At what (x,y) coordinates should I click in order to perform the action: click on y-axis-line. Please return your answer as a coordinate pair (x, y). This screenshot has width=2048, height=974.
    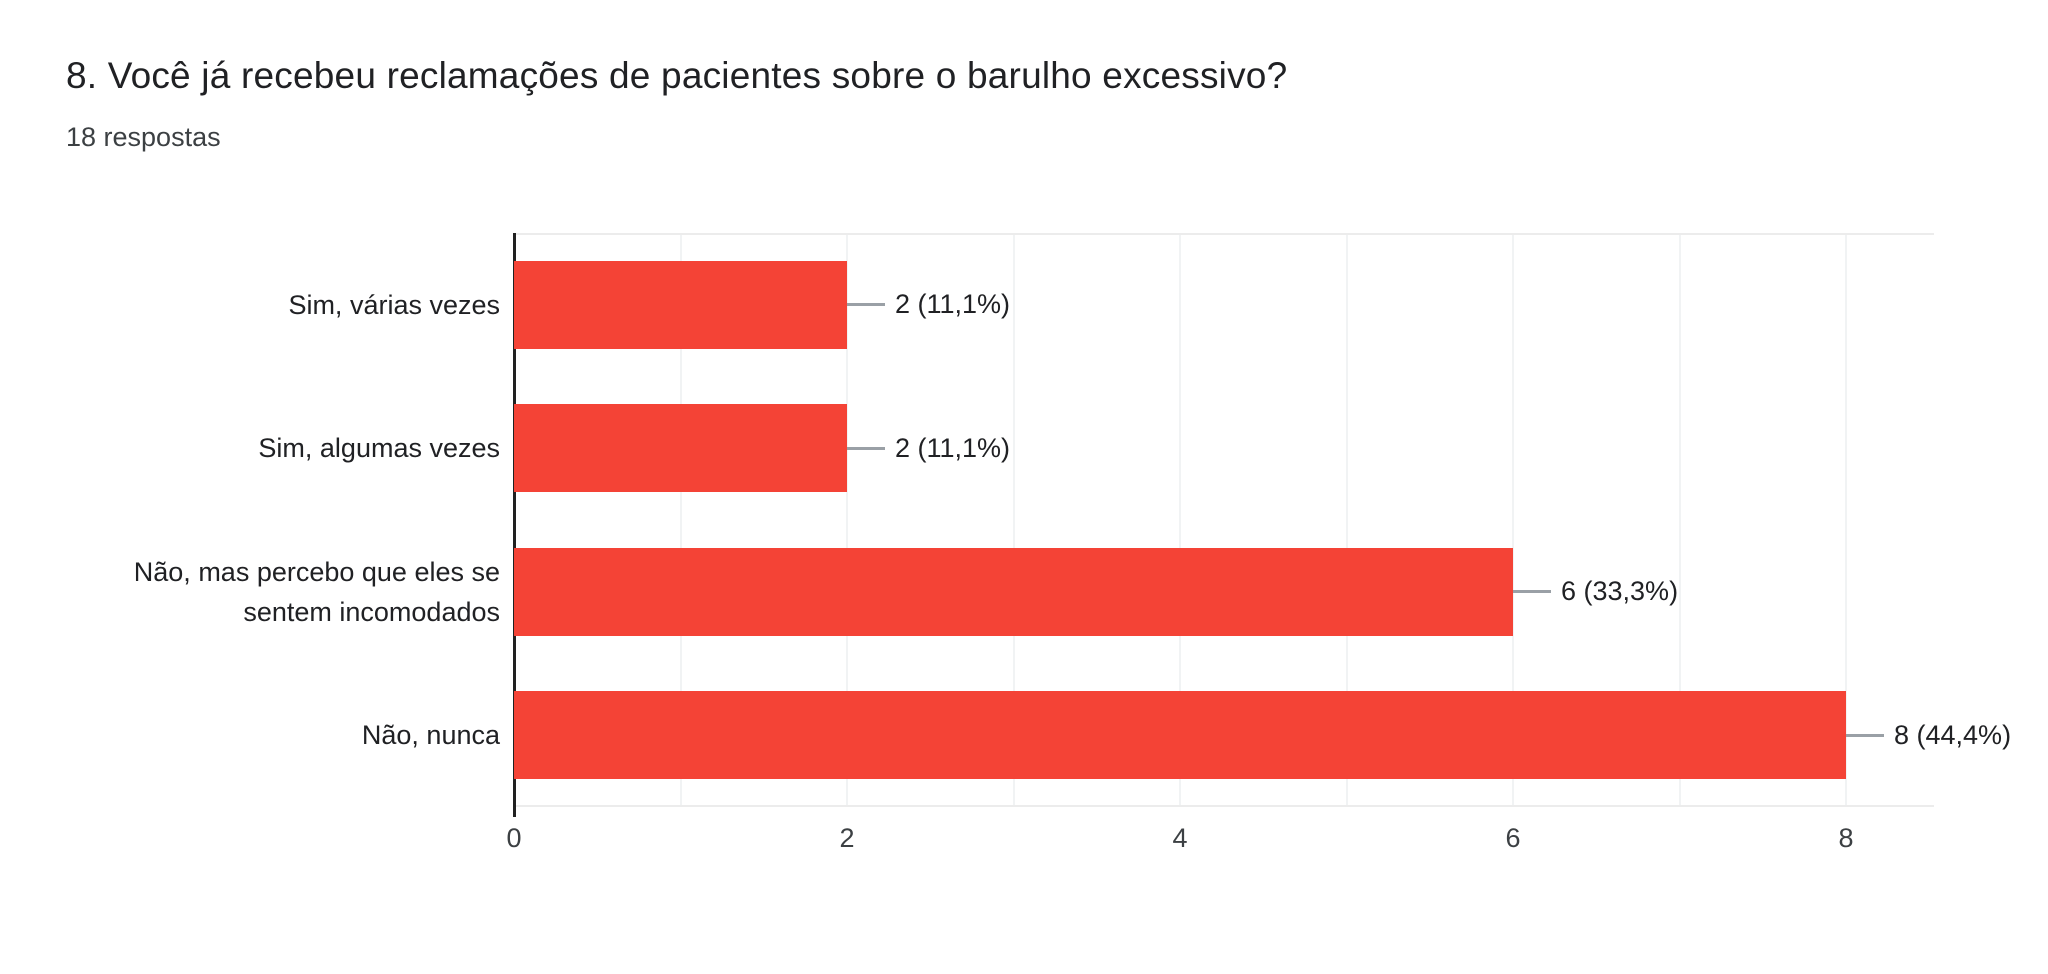
    Looking at the image, I should click on (514, 525).